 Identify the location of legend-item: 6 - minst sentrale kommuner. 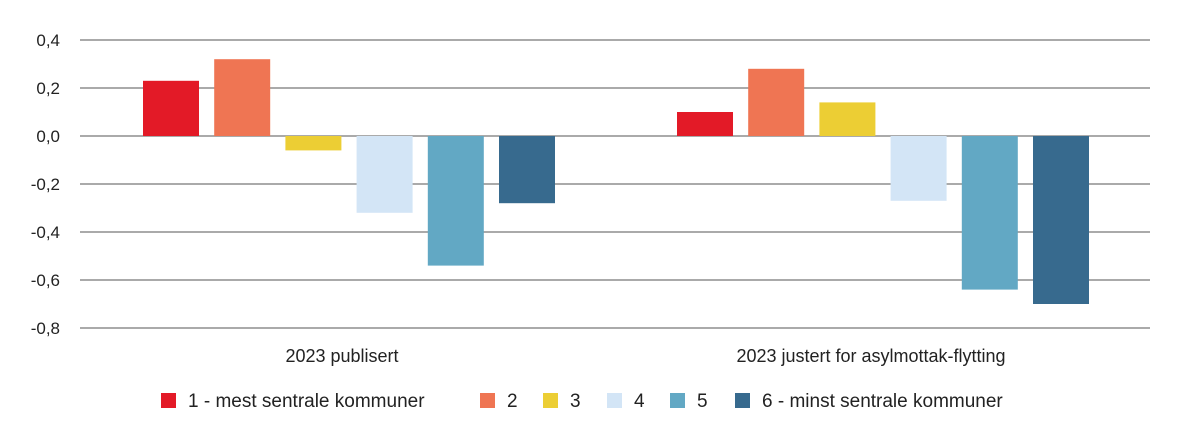
(869, 401).